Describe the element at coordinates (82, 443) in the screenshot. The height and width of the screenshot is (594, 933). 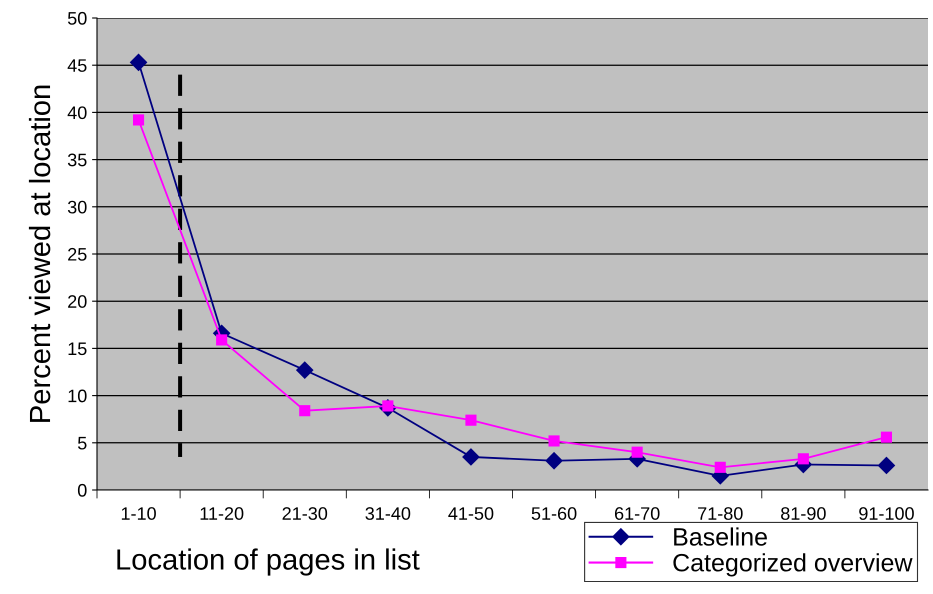
I see `y-tick-label: 5` at that location.